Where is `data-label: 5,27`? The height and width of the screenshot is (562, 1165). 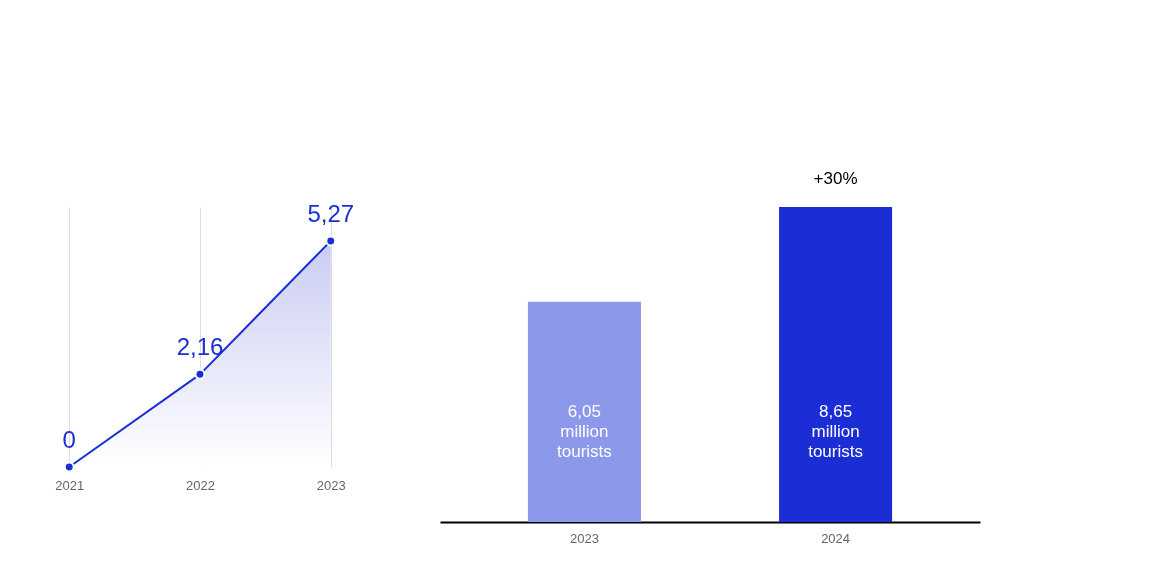 data-label: 5,27 is located at coordinates (331, 213).